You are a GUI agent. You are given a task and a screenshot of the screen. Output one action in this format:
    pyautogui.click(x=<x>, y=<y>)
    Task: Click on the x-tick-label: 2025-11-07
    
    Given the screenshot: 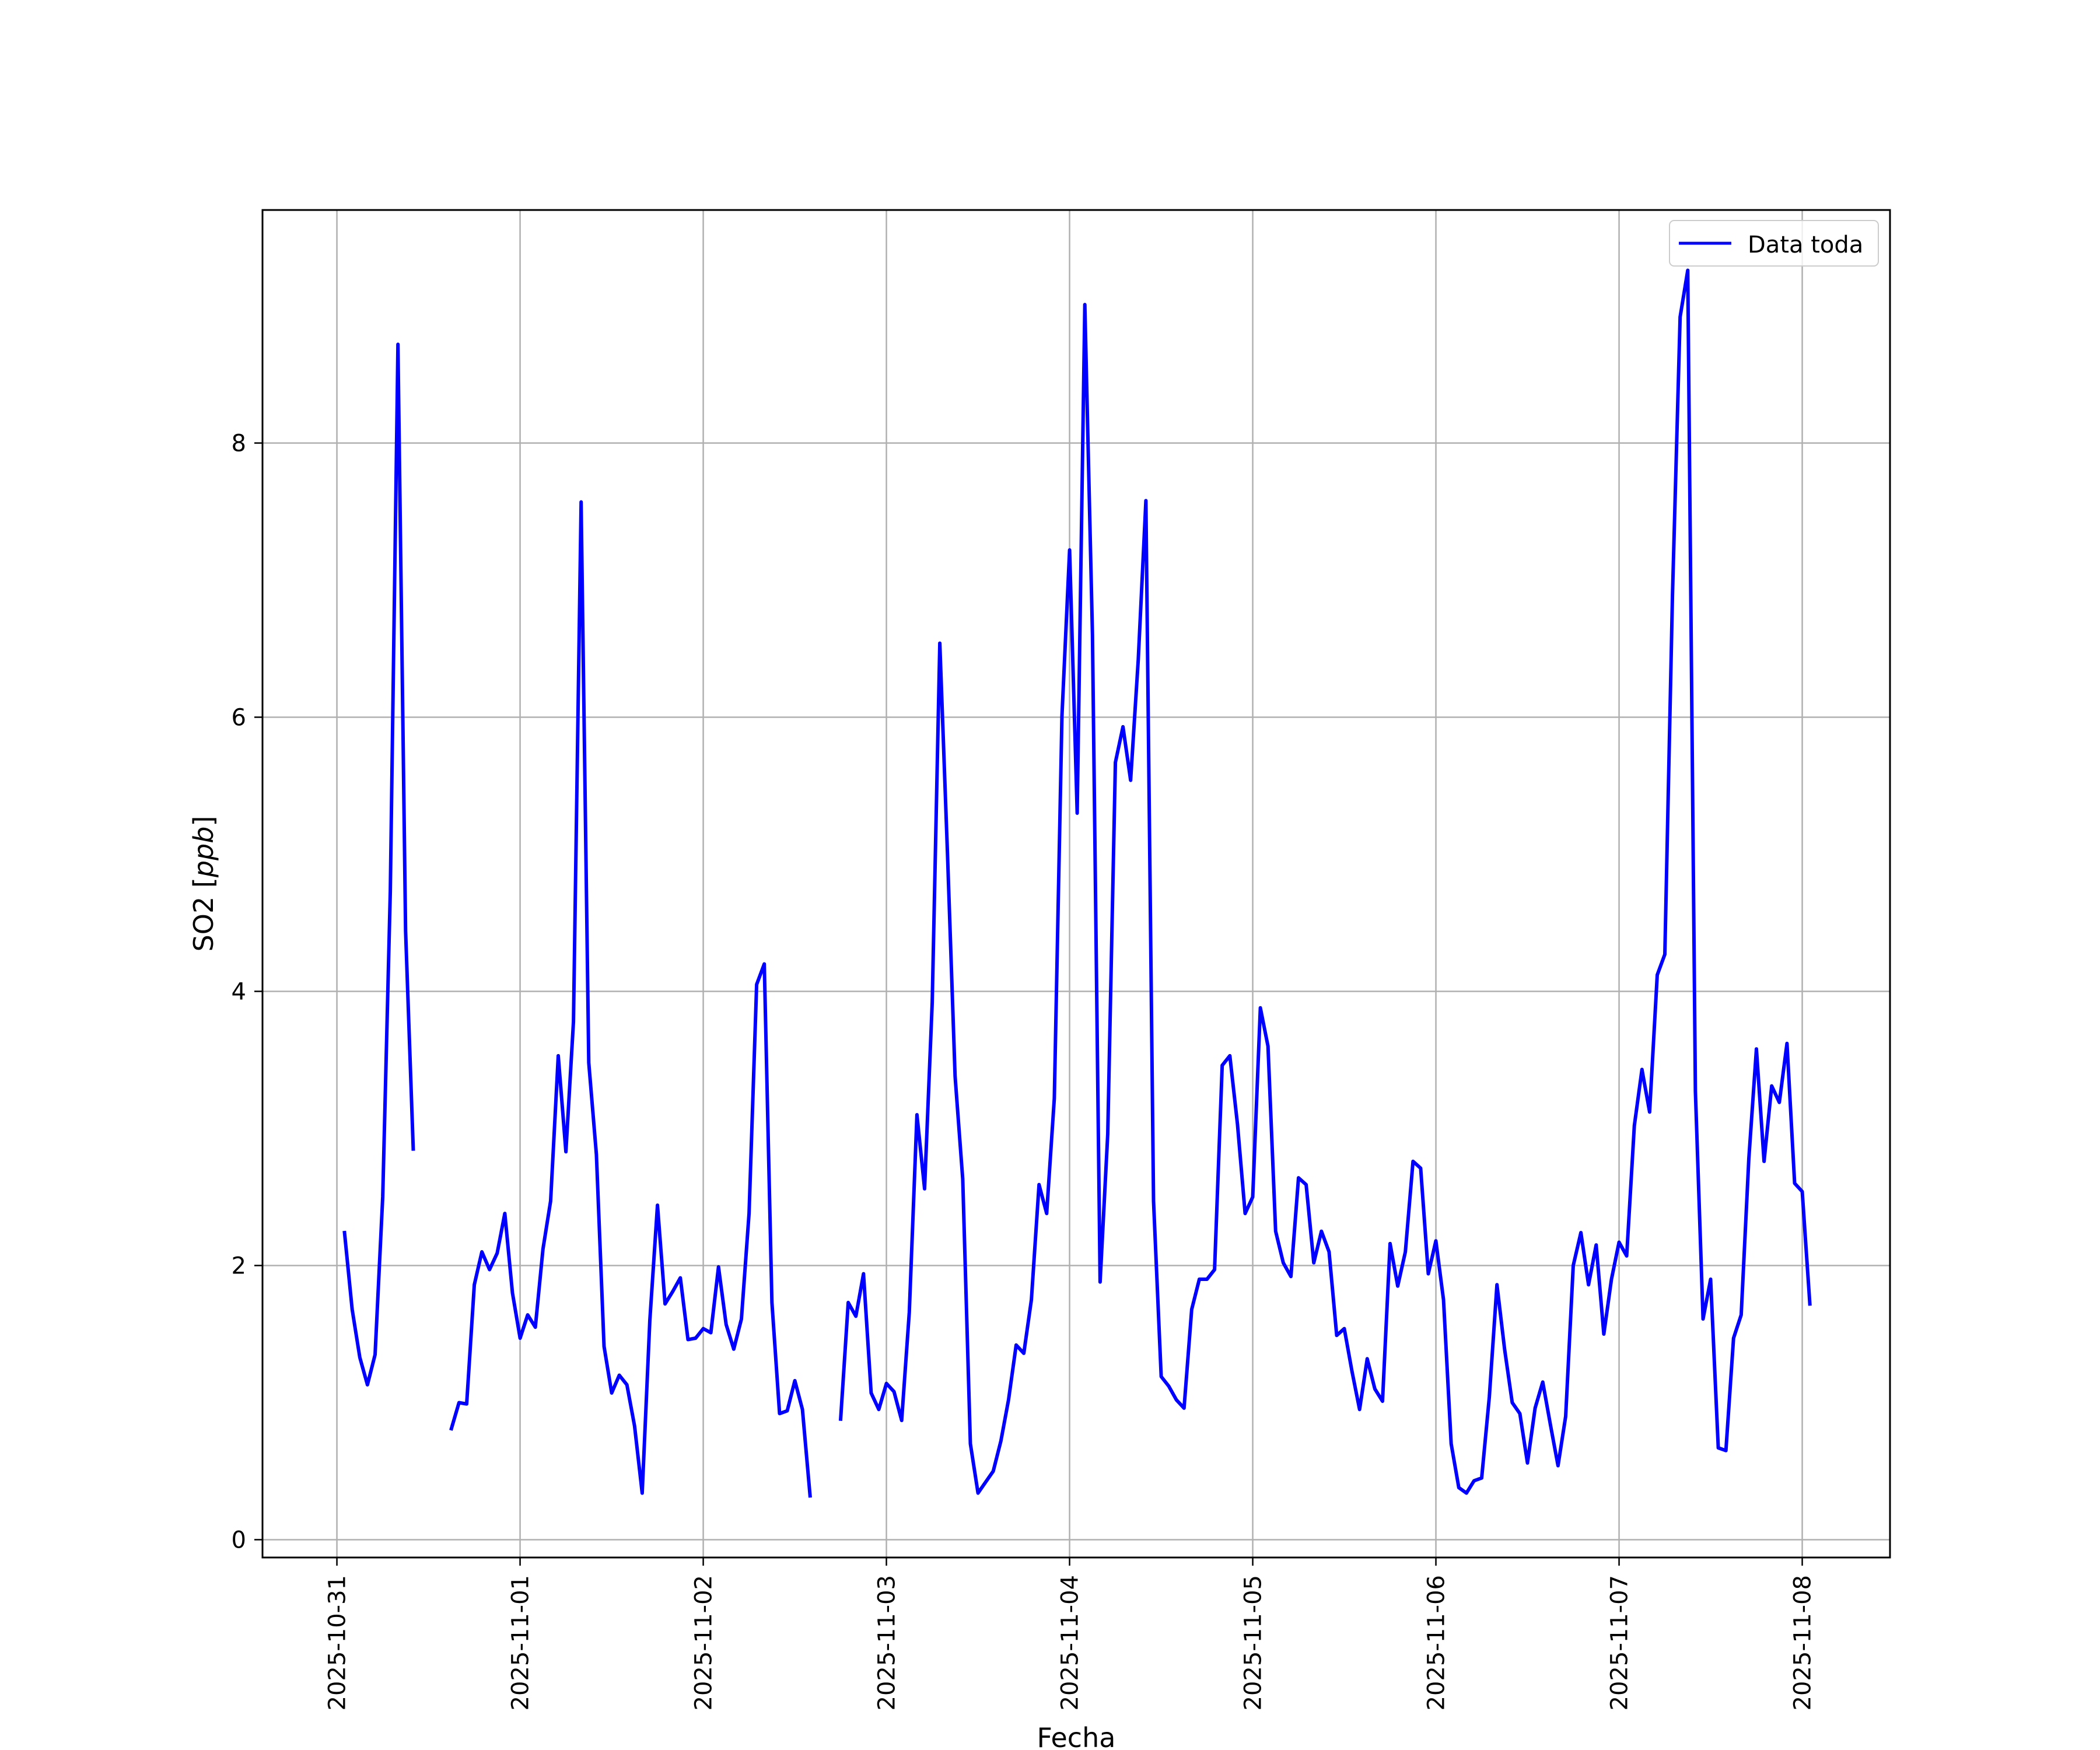 What is the action you would take?
    pyautogui.click(x=1619, y=1643)
    